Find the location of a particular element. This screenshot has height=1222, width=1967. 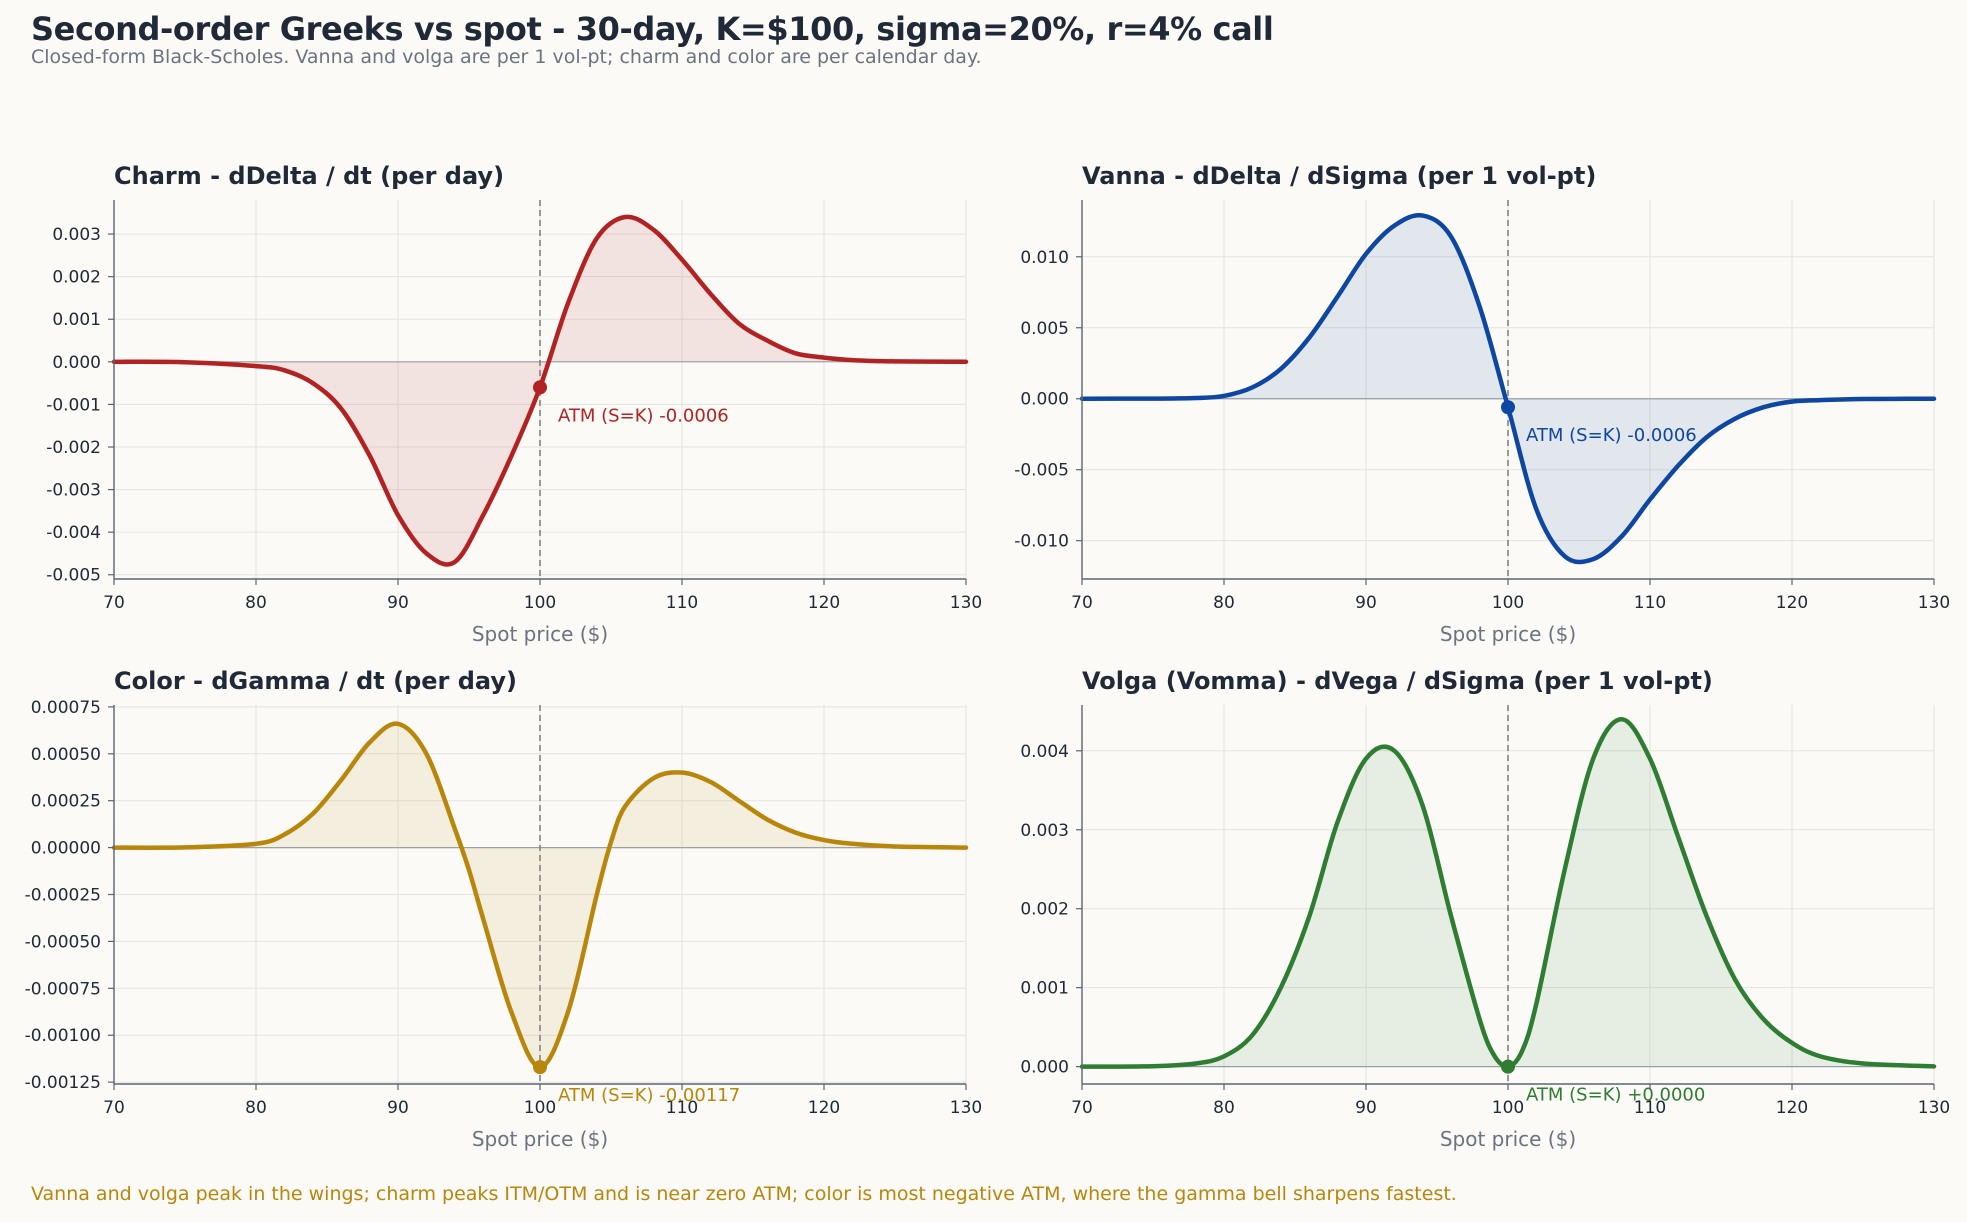

y-tick-label: -0.00075 is located at coordinates (63, 989).